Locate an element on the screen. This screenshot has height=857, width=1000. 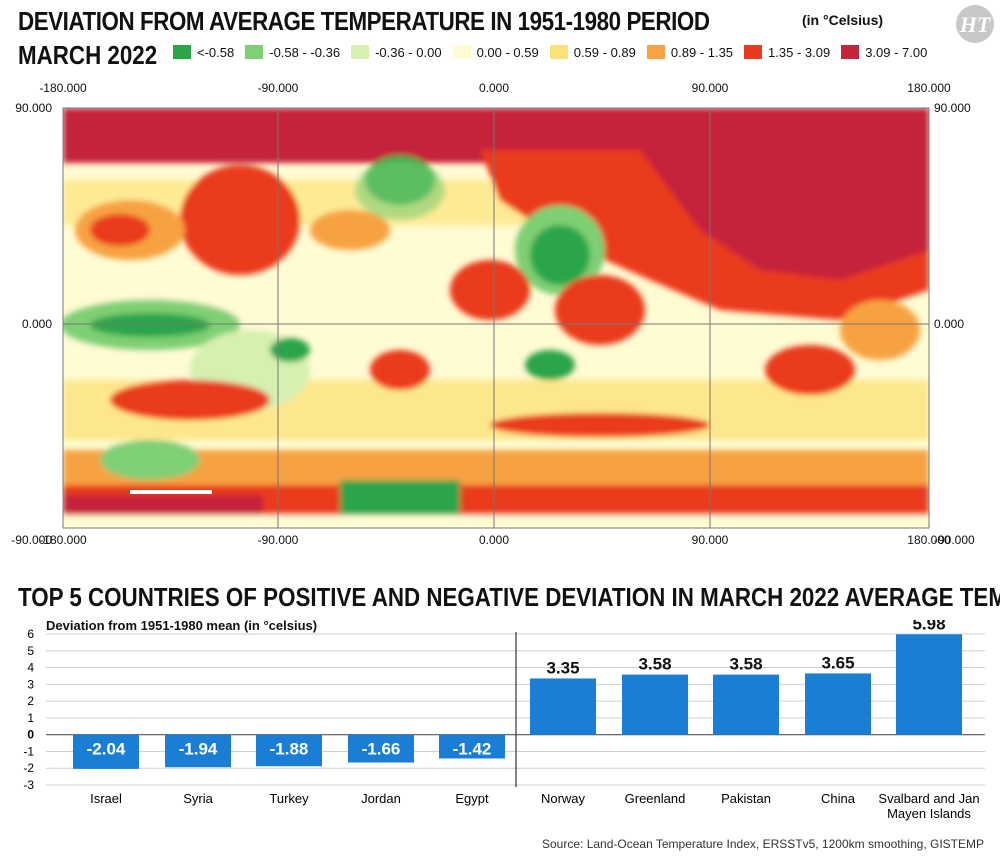
legend-item: -0.36 - 0.00 is located at coordinates (396, 52).